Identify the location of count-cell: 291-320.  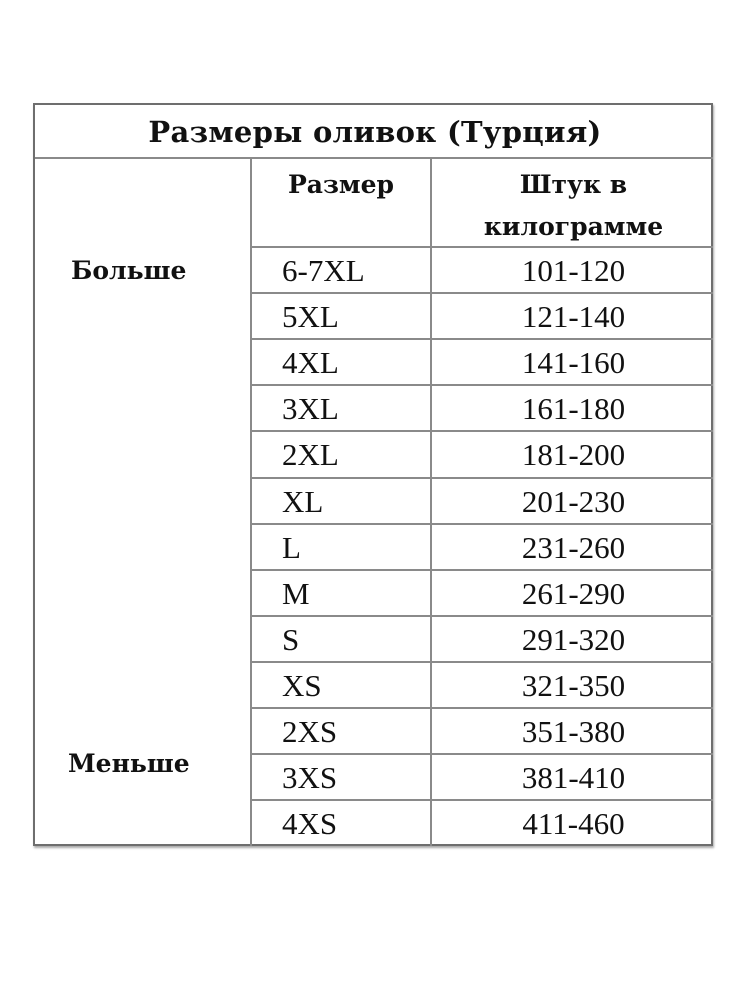
(573, 639).